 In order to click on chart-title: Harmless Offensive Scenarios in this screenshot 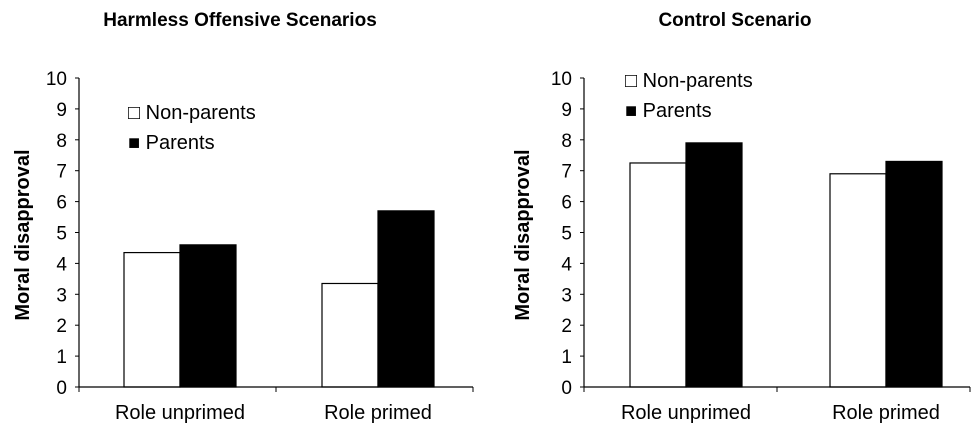, I will do `click(240, 20)`.